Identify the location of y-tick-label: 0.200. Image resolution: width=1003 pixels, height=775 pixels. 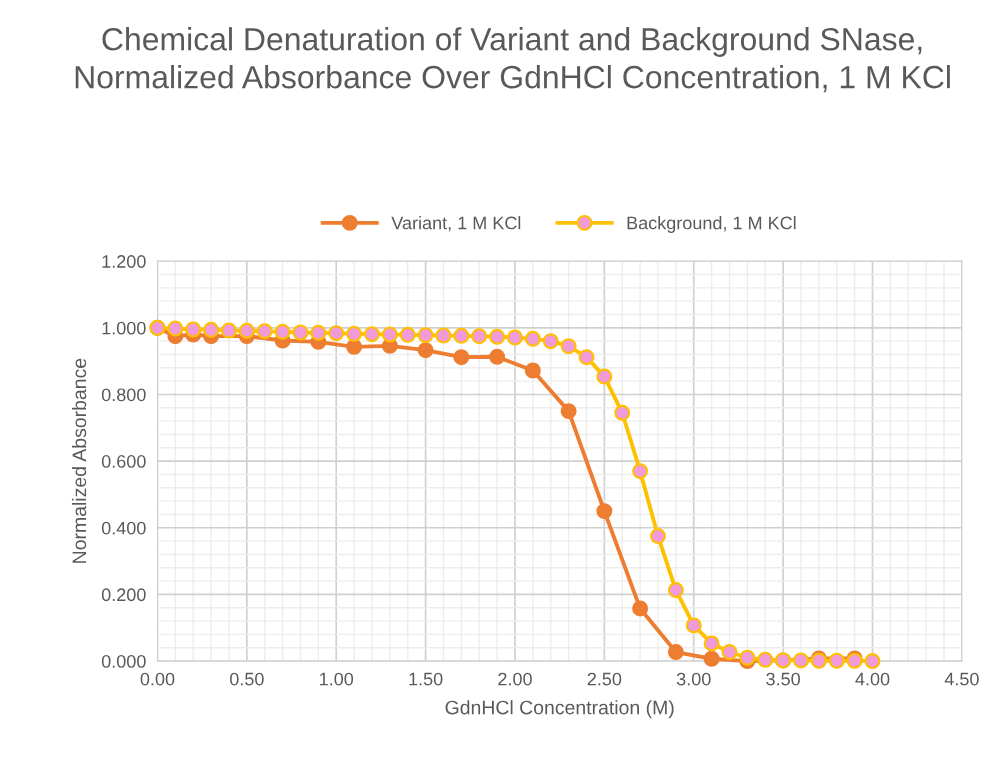
(123, 595).